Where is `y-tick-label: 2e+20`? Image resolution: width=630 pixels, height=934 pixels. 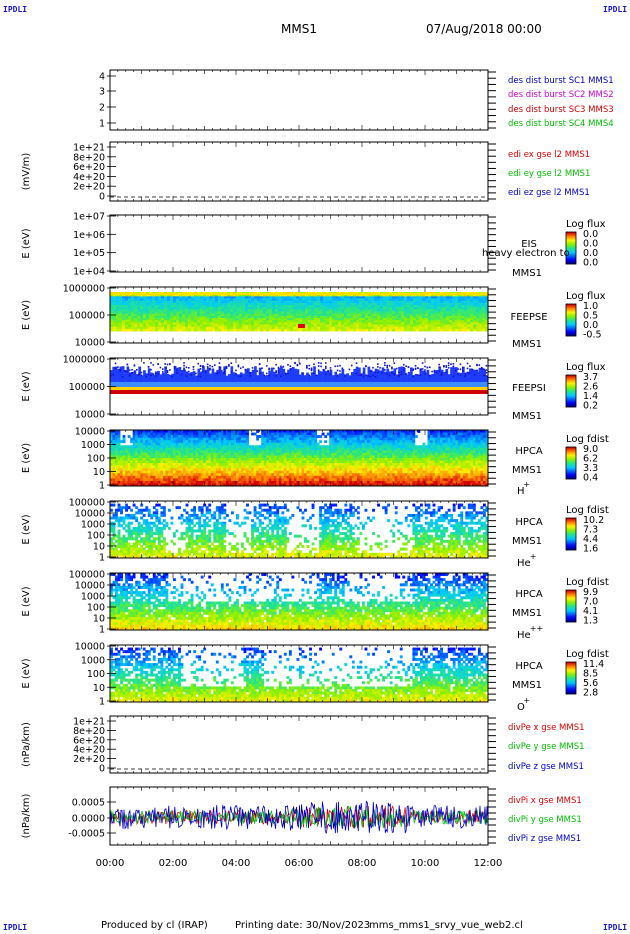 y-tick-label: 2e+20 is located at coordinates (89, 187).